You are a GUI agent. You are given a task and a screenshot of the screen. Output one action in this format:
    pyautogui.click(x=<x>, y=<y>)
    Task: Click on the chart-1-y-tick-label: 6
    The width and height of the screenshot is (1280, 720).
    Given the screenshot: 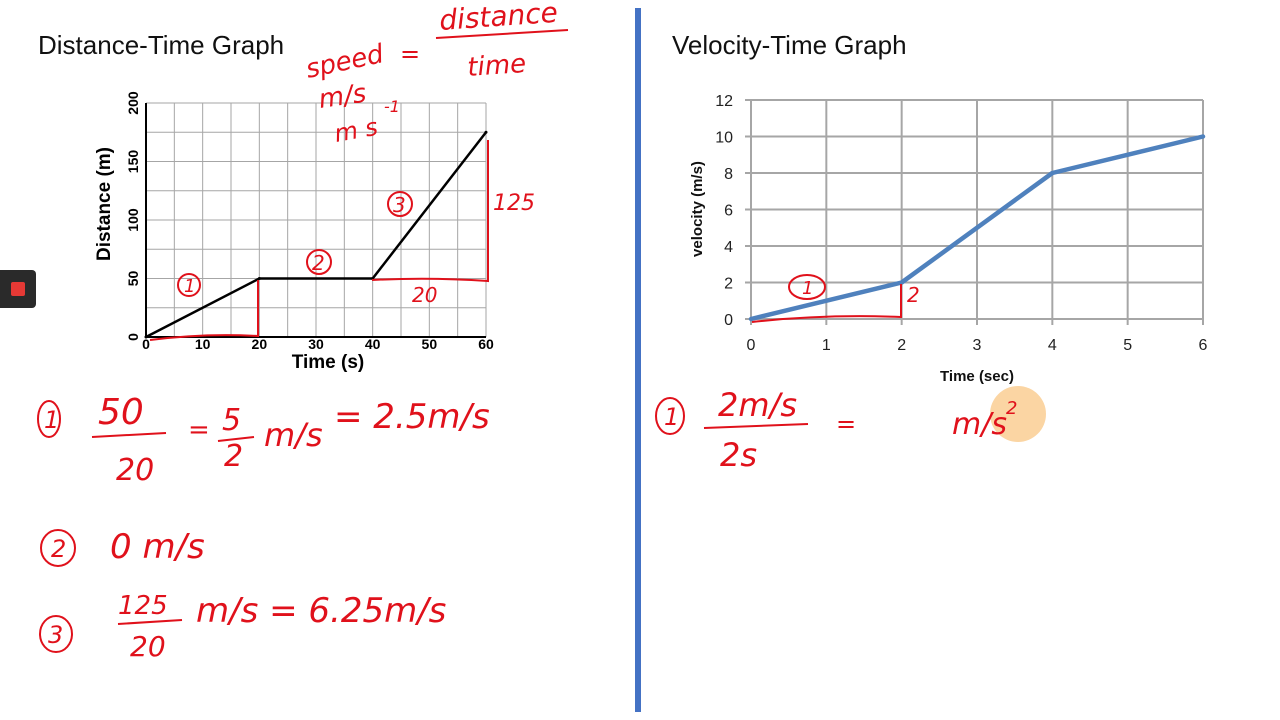 What is the action you would take?
    pyautogui.click(x=728, y=211)
    